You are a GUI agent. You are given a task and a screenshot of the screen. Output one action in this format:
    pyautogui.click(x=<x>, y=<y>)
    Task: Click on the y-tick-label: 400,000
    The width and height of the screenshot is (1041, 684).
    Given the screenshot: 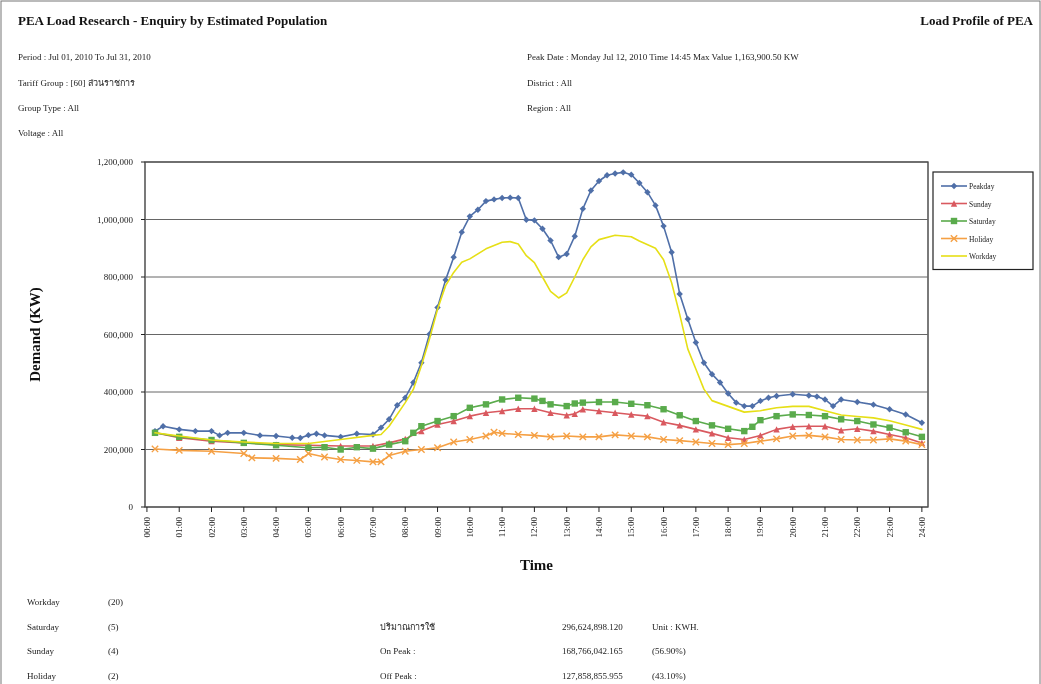 What is the action you would take?
    pyautogui.click(x=118, y=392)
    